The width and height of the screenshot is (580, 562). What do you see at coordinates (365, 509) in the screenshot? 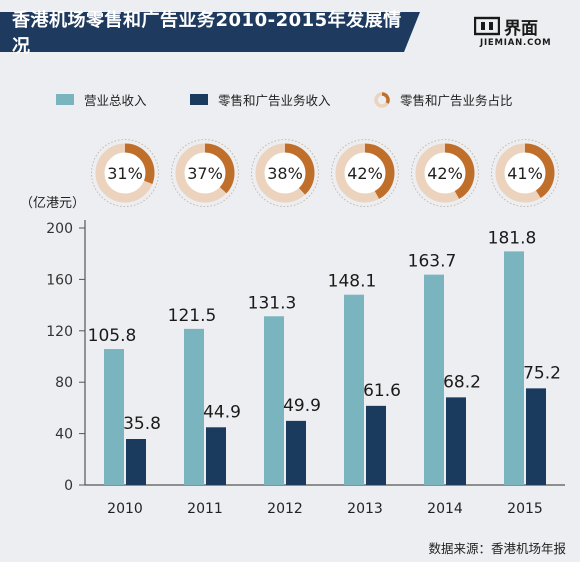
I see `x-tick-label: 2013` at bounding box center [365, 509].